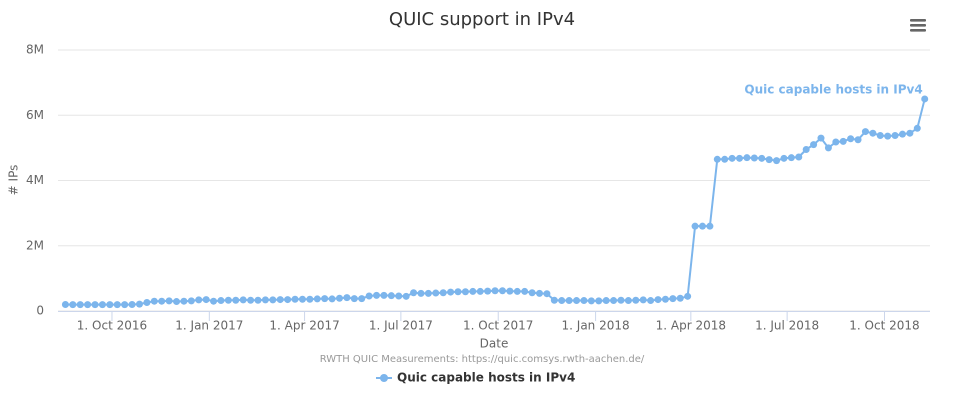  Describe the element at coordinates (35, 180) in the screenshot. I see `y-tick-label: 4M` at that location.